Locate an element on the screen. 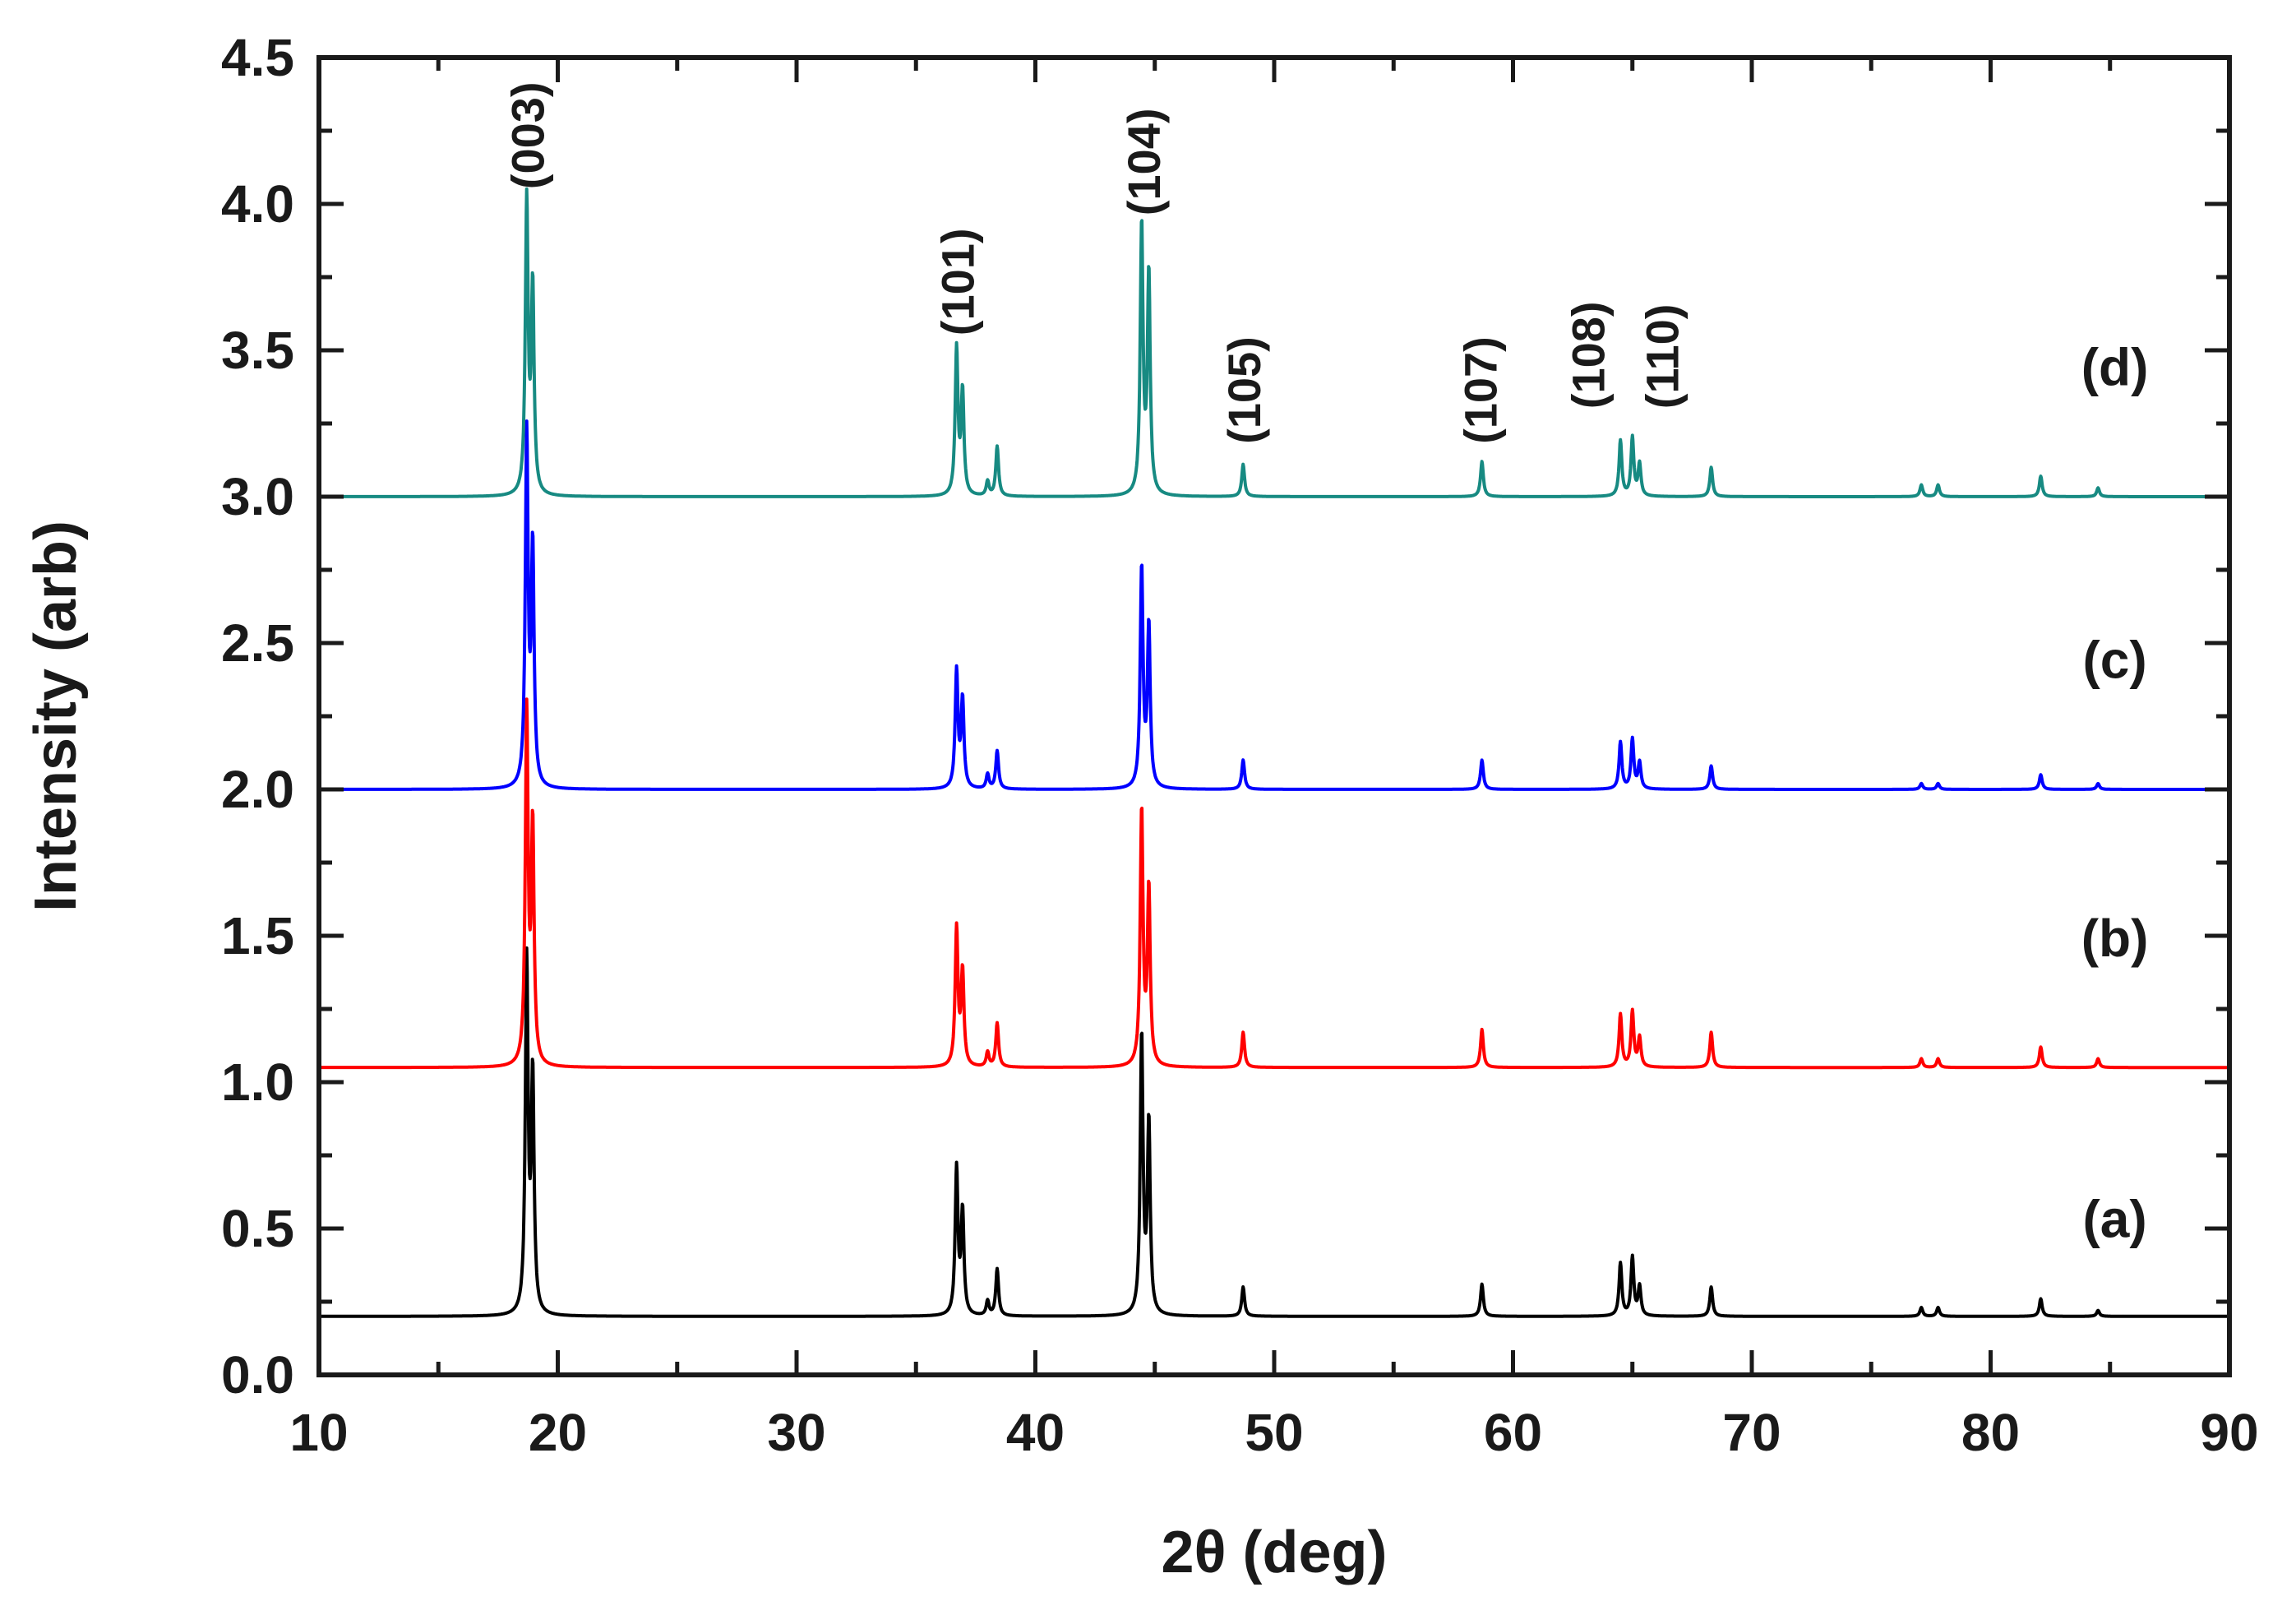 Image resolution: width=2296 pixels, height=1615 pixels. x-tick-label: 60 is located at coordinates (1513, 1432).